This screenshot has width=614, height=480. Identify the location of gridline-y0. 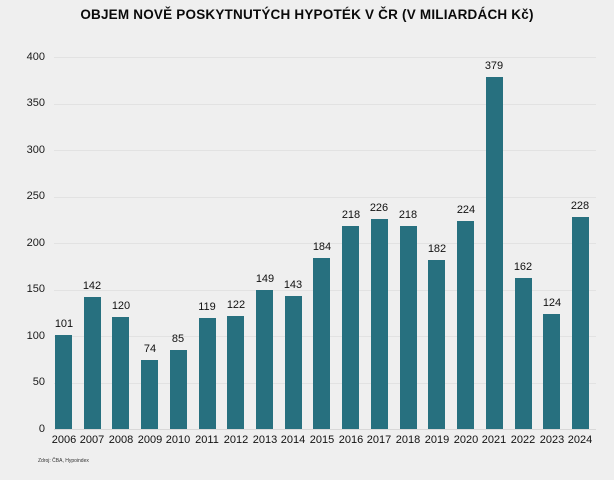
(325, 429).